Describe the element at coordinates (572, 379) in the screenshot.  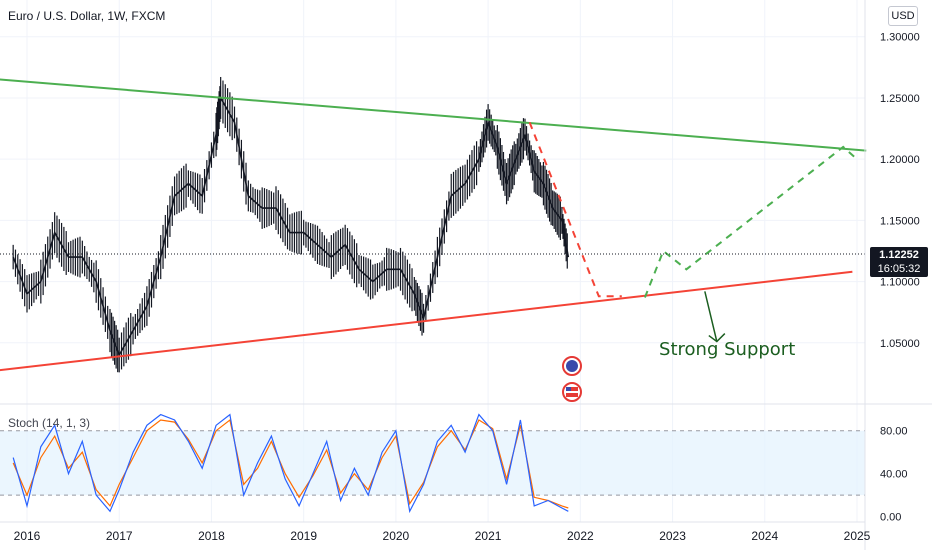
I see `event-icons` at that location.